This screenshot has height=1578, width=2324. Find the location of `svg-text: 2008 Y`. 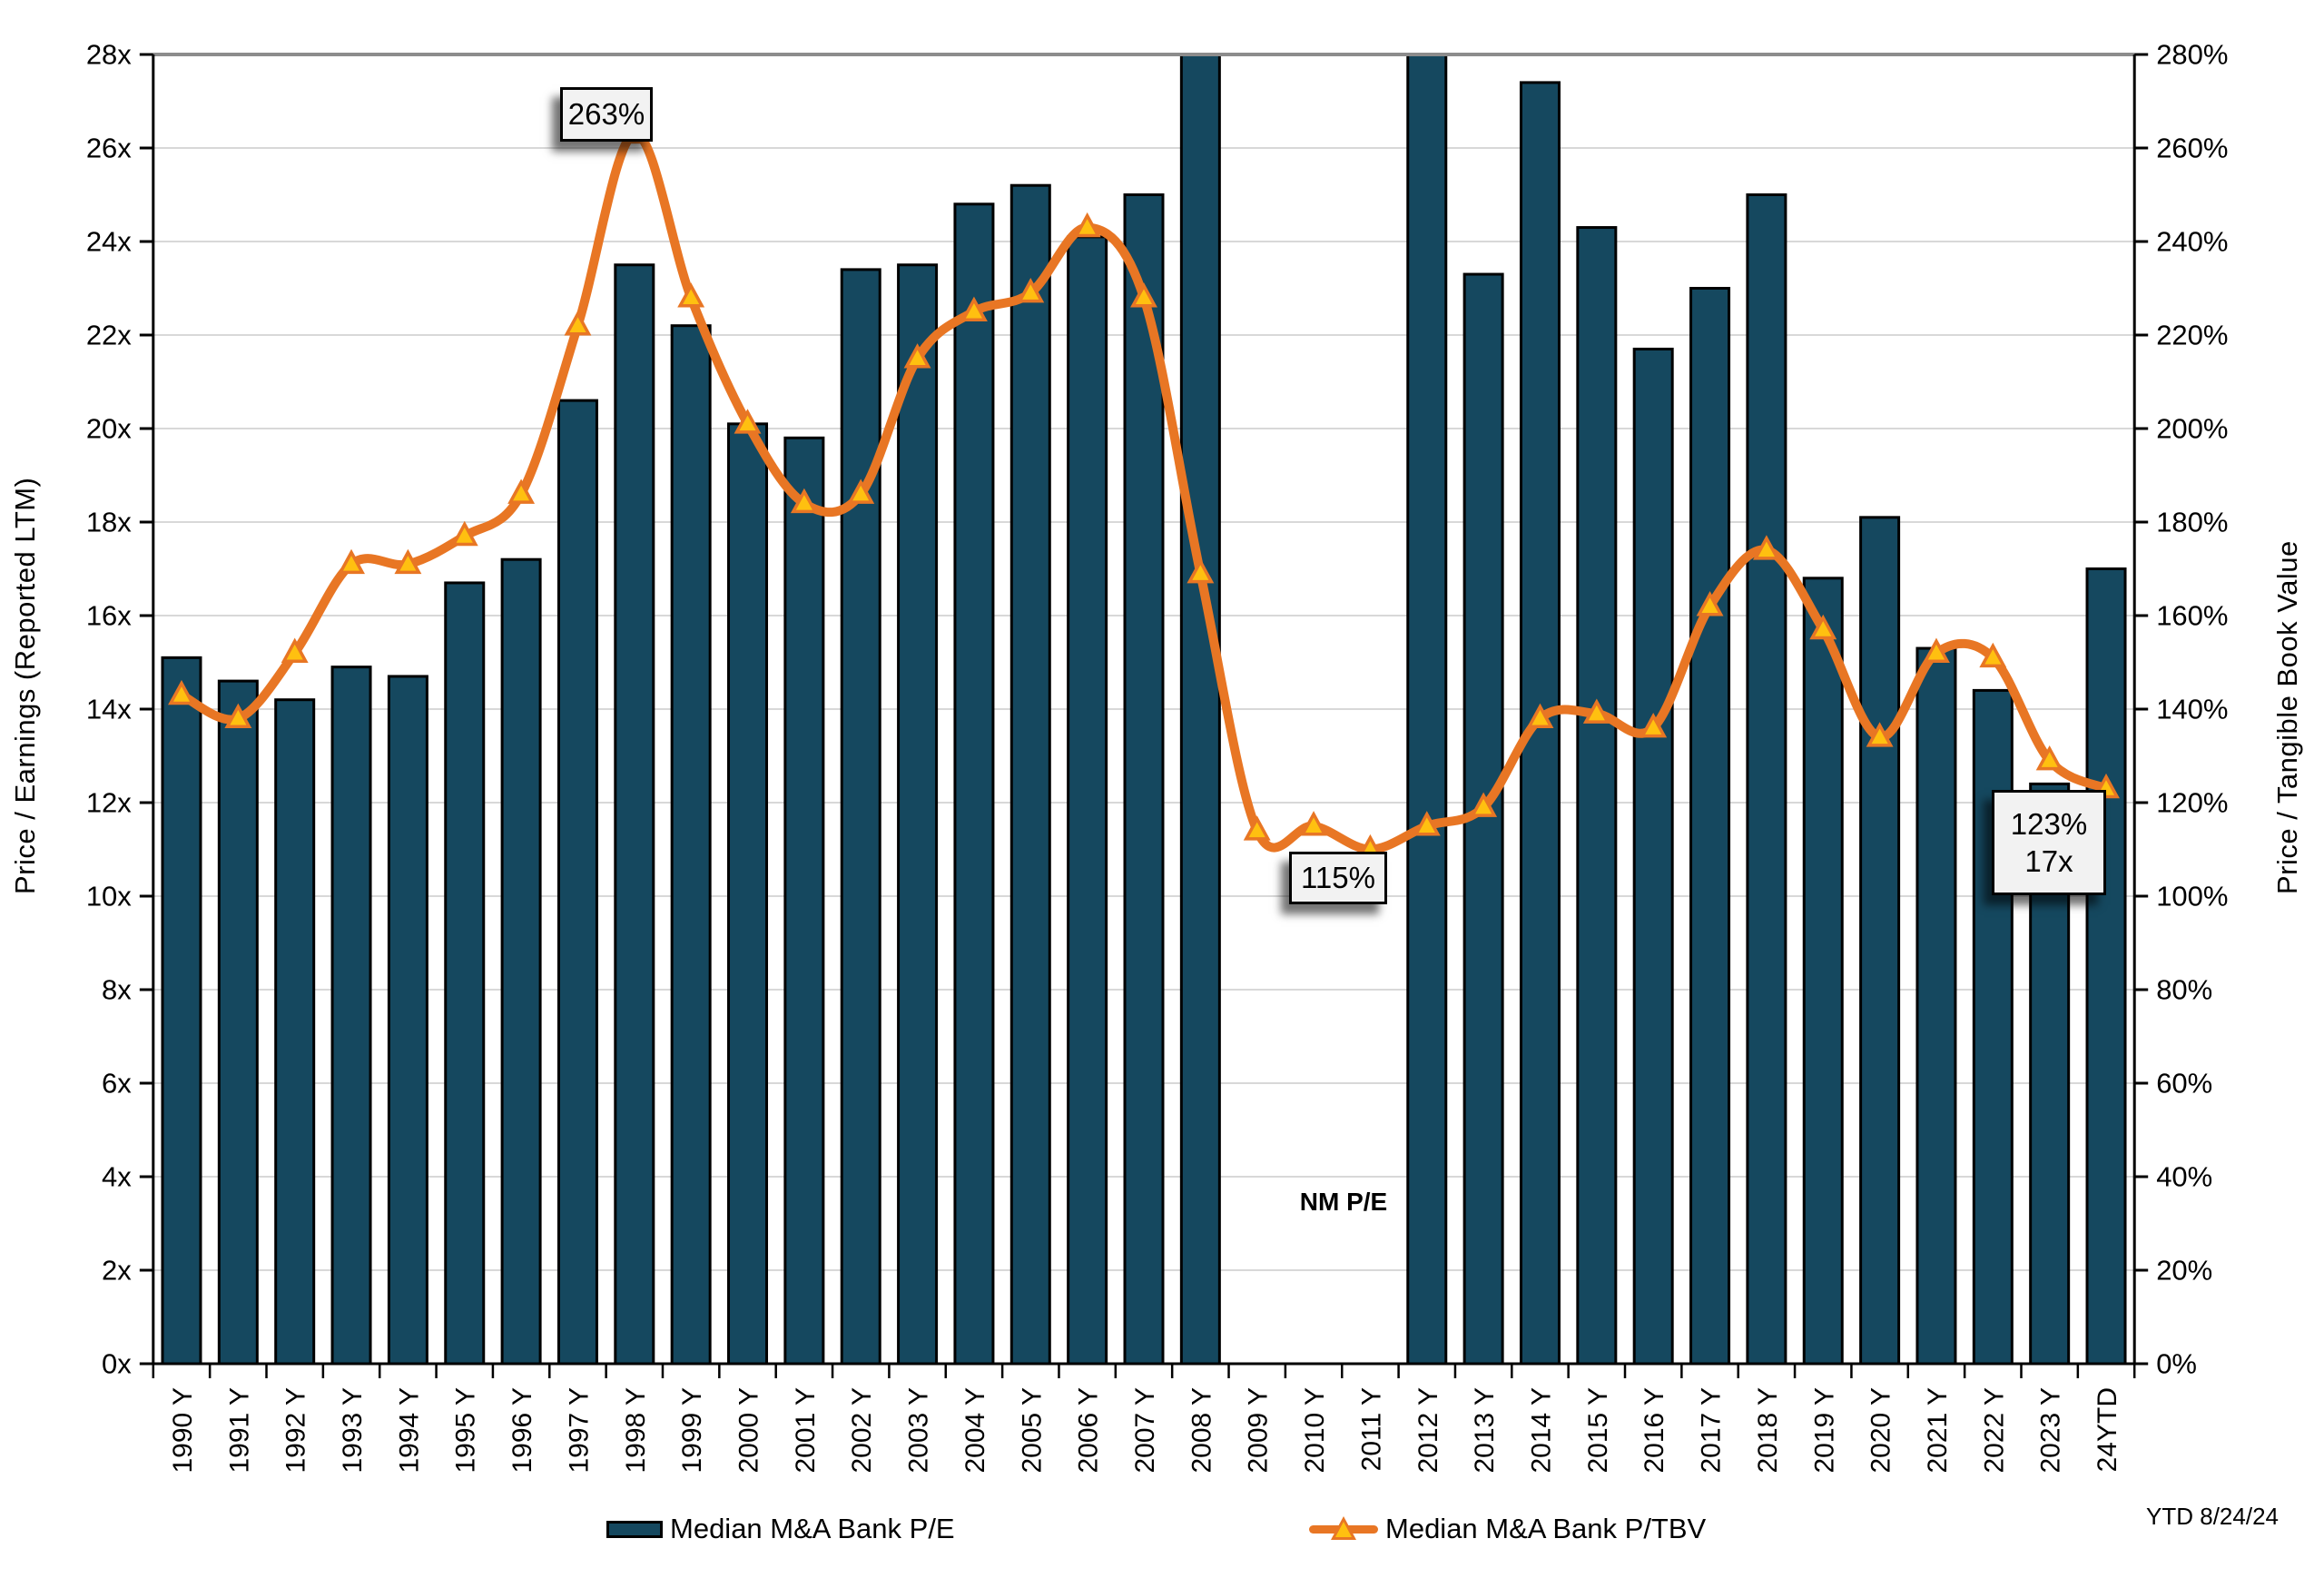

svg-text: 2008 Y is located at coordinates (1201, 1431).